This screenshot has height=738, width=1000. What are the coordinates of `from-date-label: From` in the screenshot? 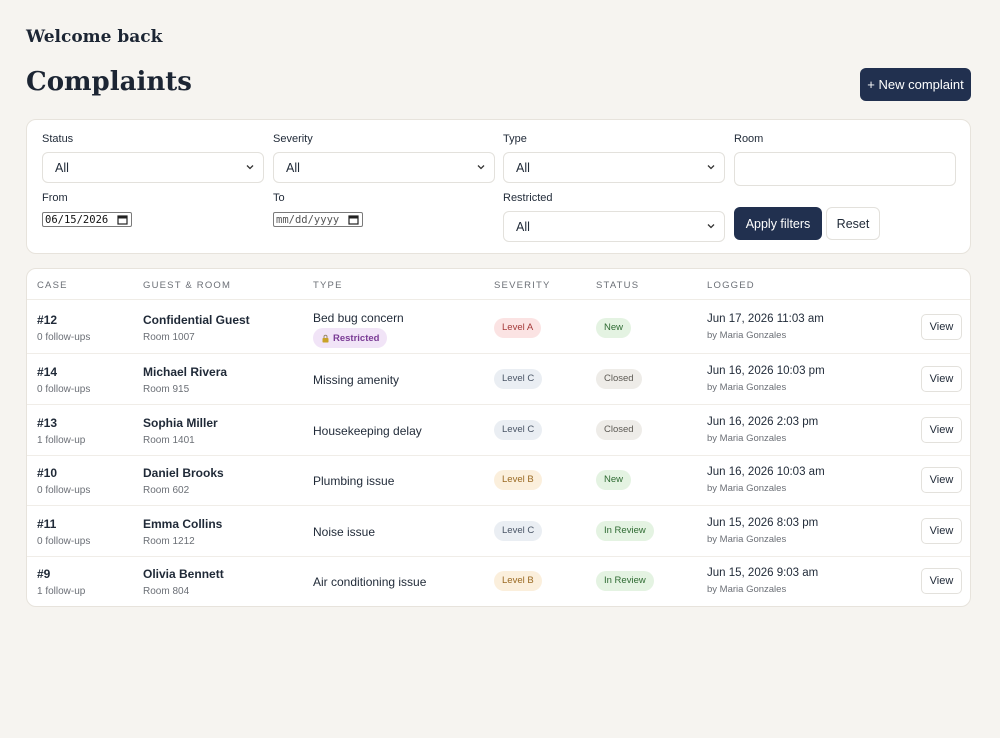 It's located at (55, 198).